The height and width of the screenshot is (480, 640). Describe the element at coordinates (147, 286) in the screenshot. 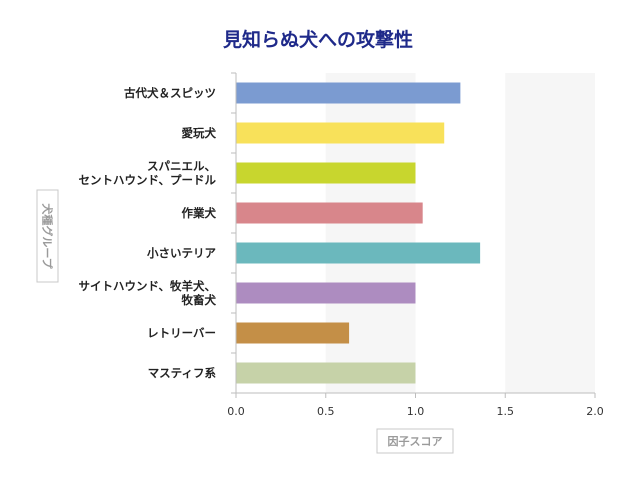

I see `category-label: サイトハウンド、牧羊犬、` at that location.